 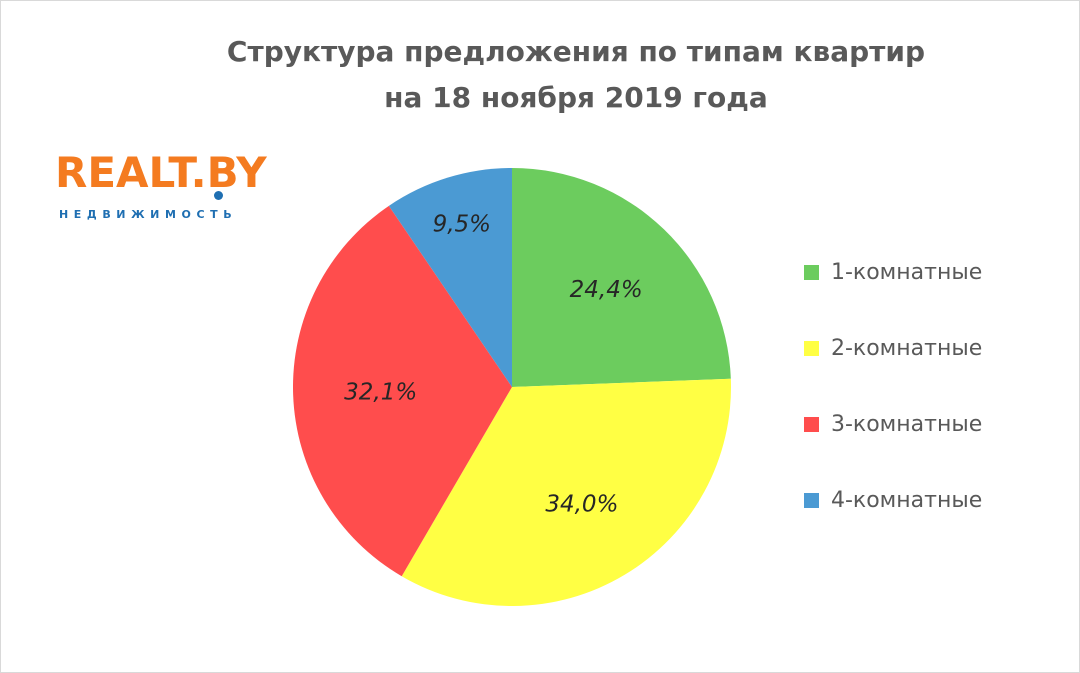 I want to click on legend-item-4: 4-комнатные, so click(x=893, y=500).